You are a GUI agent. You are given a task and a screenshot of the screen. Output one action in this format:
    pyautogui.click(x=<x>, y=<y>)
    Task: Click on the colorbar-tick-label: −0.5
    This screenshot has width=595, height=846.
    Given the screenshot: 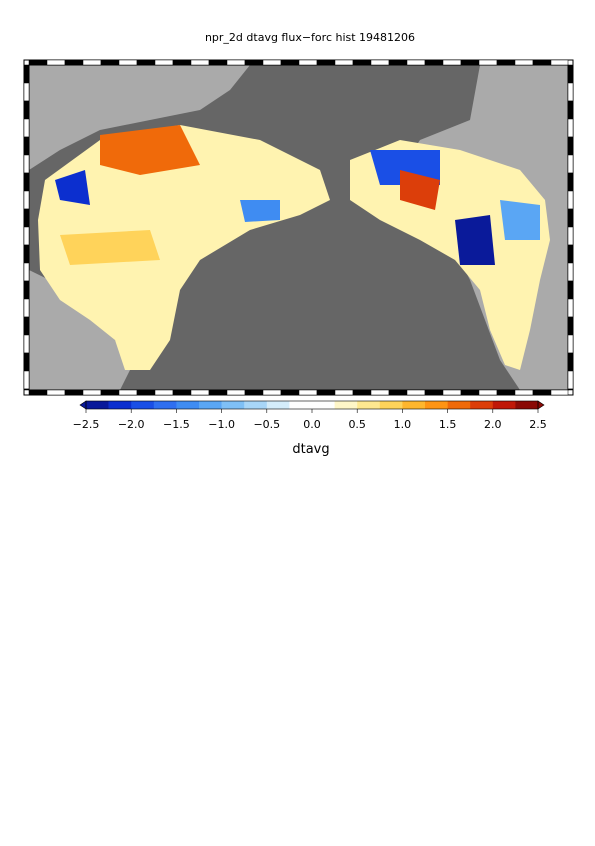 What is the action you would take?
    pyautogui.click(x=266, y=424)
    